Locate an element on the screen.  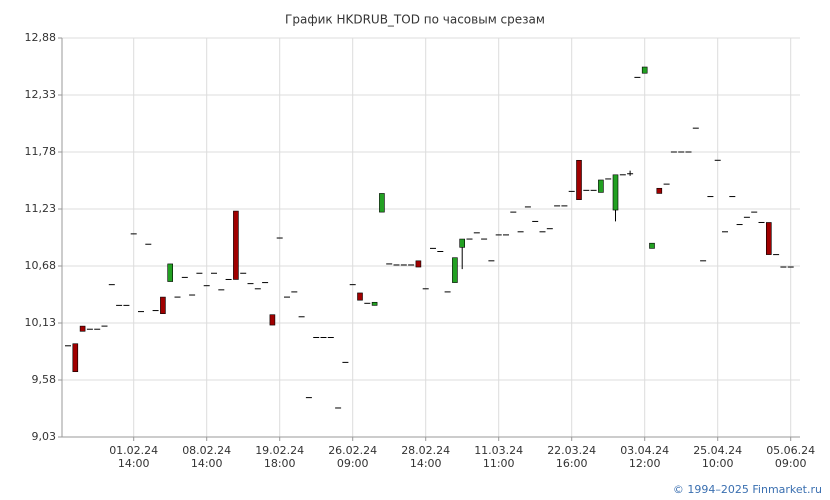
y-tick-label: 12,33 is located at coordinates (41, 94).